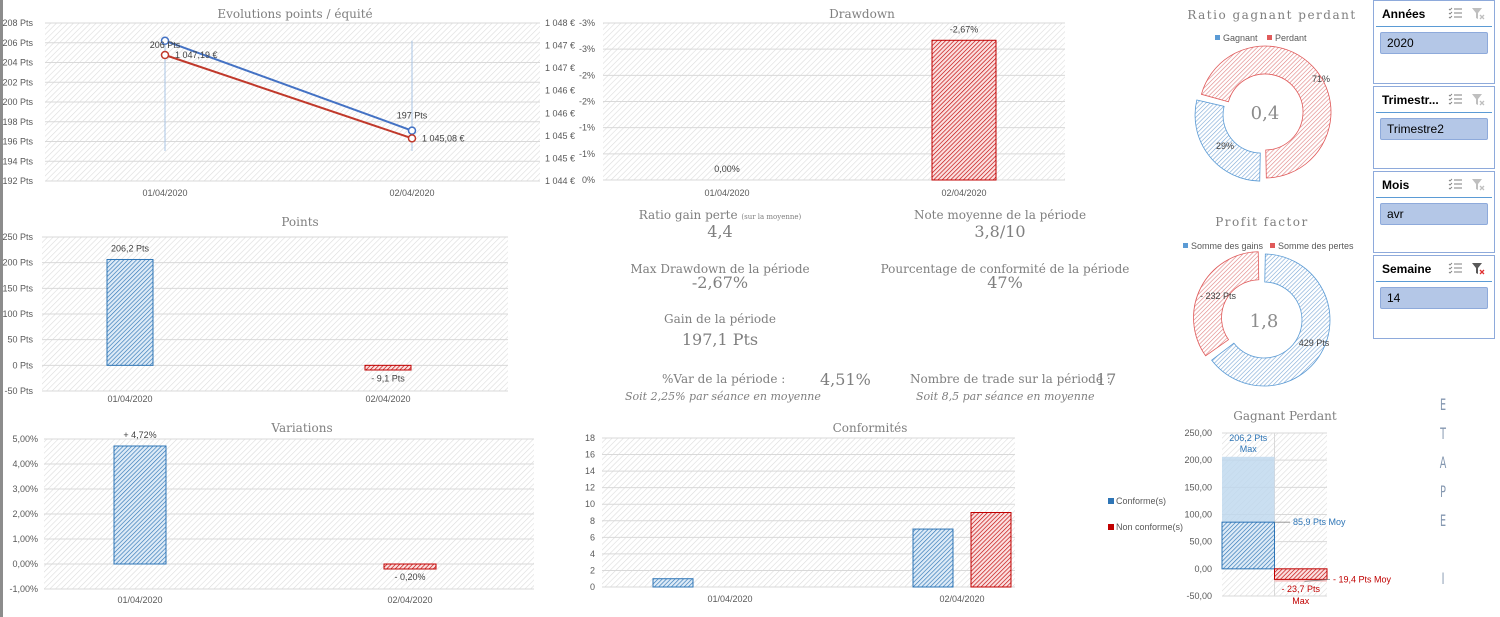 The image size is (1500, 617). What do you see at coordinates (410, 566) in the screenshot?
I see `negative-bar` at bounding box center [410, 566].